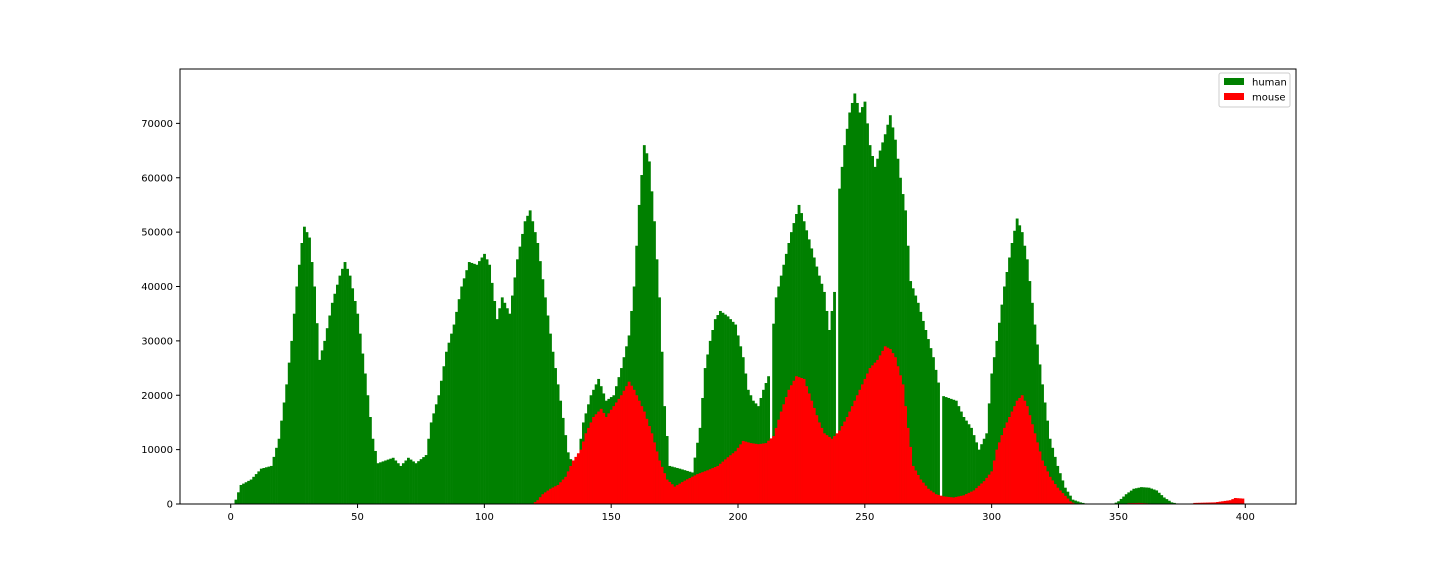 The height and width of the screenshot is (576, 1440). What do you see at coordinates (1245, 517) in the screenshot?
I see `x-tick-label: 400` at bounding box center [1245, 517].